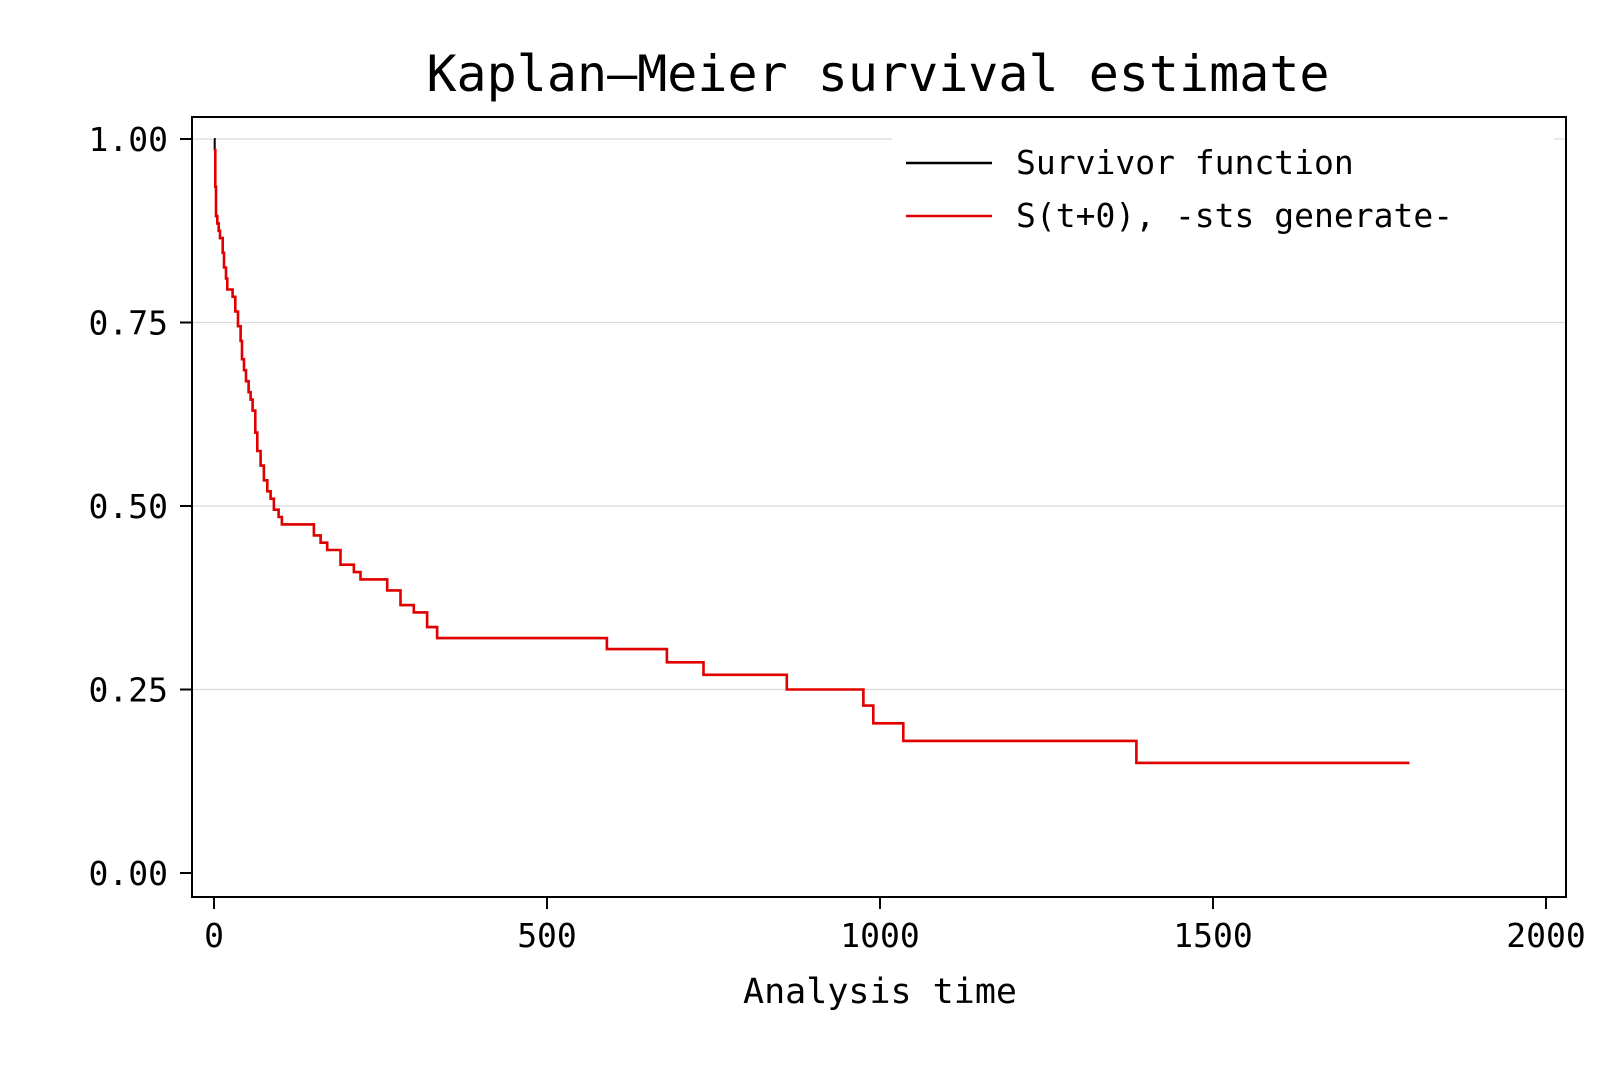  Describe the element at coordinates (128, 139) in the screenshot. I see `y-tick-label: 1.00` at that location.